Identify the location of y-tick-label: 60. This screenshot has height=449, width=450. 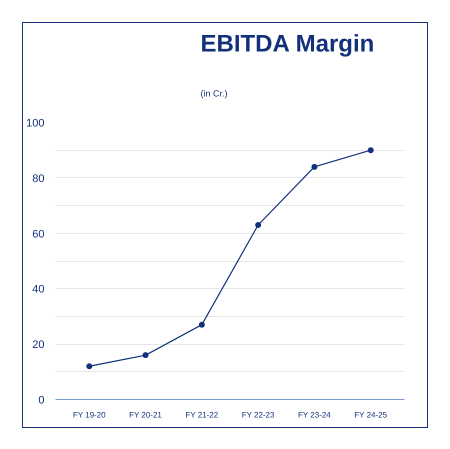
(38, 234).